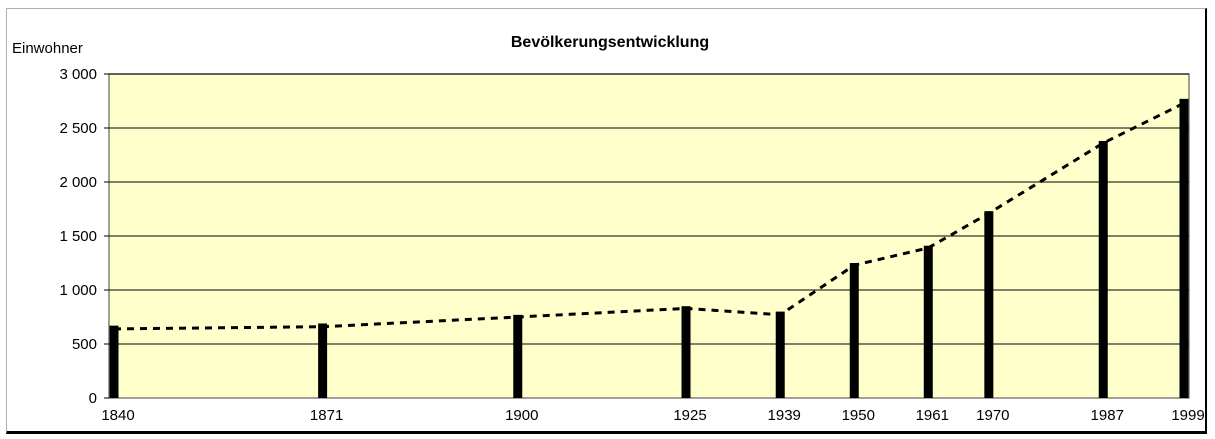 Image resolution: width=1215 pixels, height=439 pixels. What do you see at coordinates (1103, 269) in the screenshot?
I see `bar-1987` at bounding box center [1103, 269].